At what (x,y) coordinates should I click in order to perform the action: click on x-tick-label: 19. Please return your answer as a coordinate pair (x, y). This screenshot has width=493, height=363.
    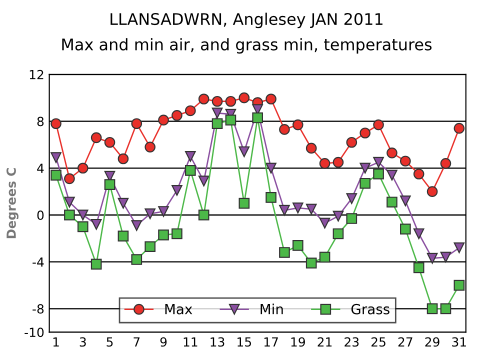
    Looking at the image, I should click on (298, 342).